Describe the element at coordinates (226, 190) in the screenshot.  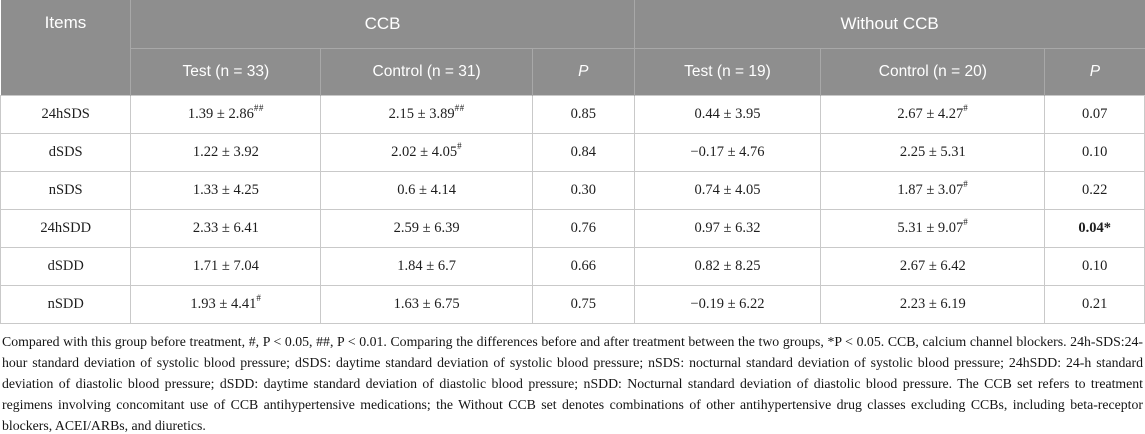
I see `data-cell: 1.33 ± 4.25` at that location.